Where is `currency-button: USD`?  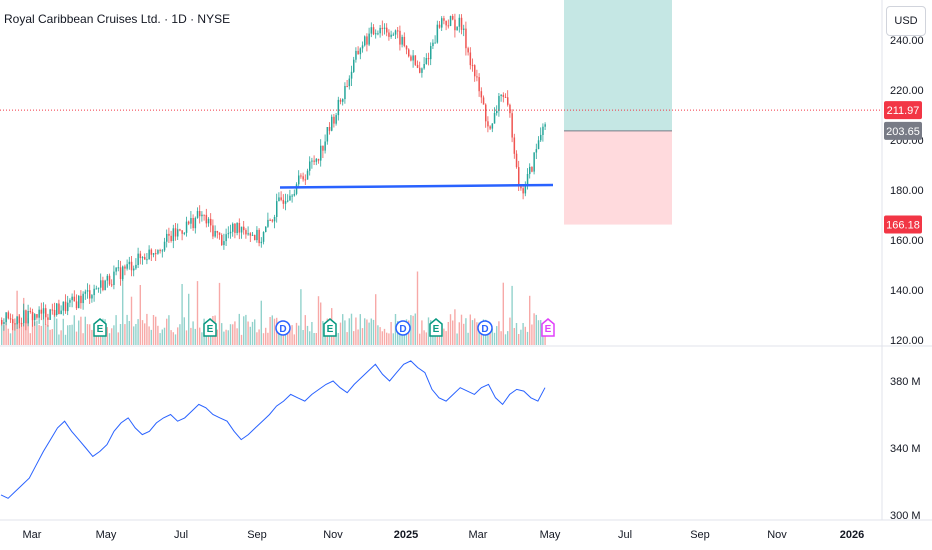 currency-button: USD is located at coordinates (906, 21).